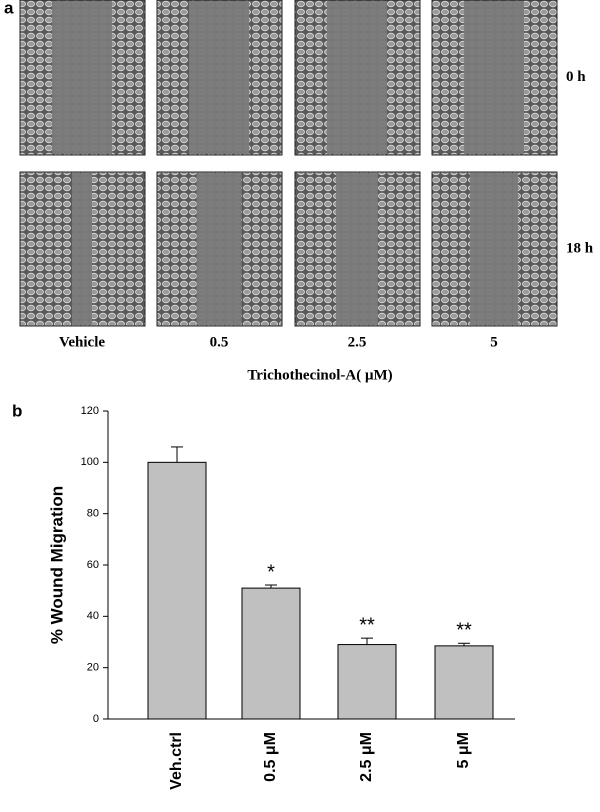  What do you see at coordinates (90, 411) in the screenshot?
I see `y-tick-label: 120` at bounding box center [90, 411].